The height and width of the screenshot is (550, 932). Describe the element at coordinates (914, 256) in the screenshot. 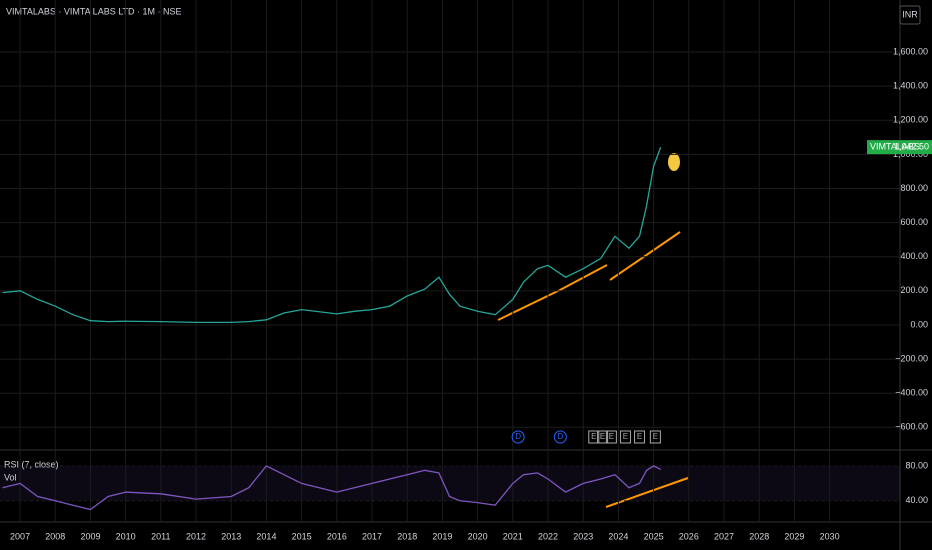

I see `y-tick-label: 400.00` at that location.